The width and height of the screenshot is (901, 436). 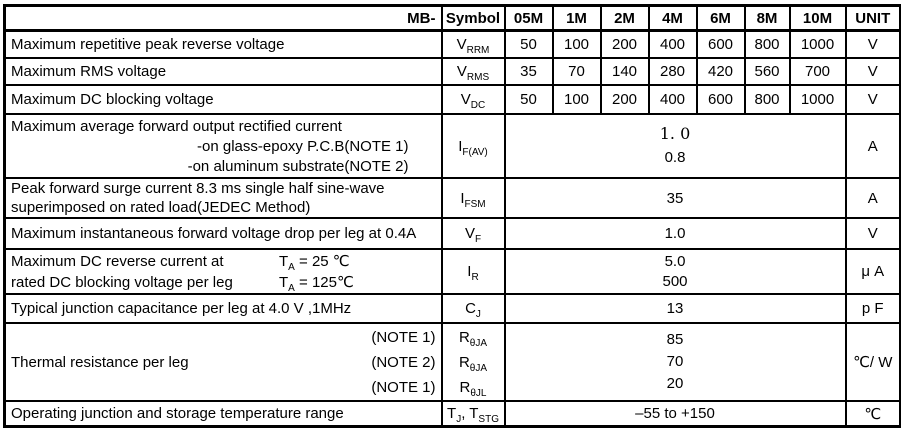 I want to click on value-cell-merged: 13, so click(x=675, y=308).